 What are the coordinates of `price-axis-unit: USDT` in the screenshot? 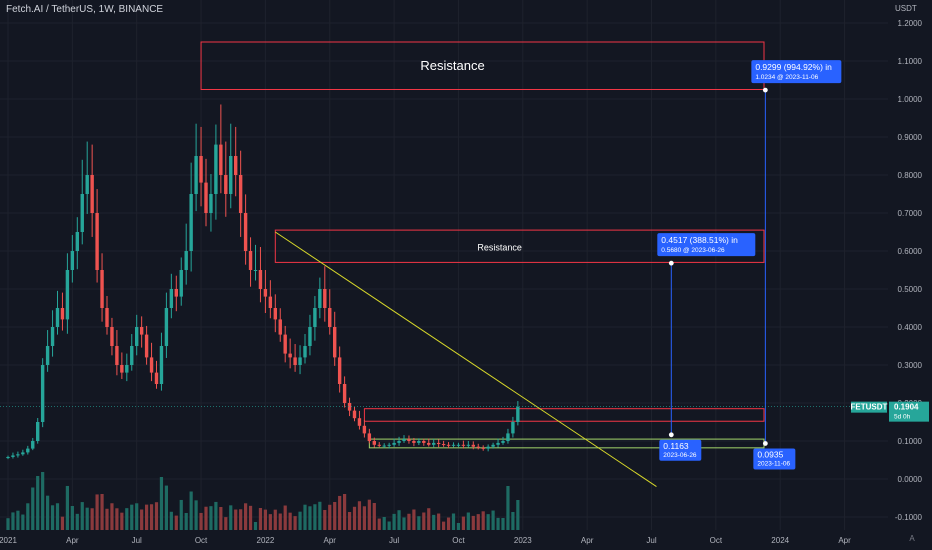 It's located at (906, 8).